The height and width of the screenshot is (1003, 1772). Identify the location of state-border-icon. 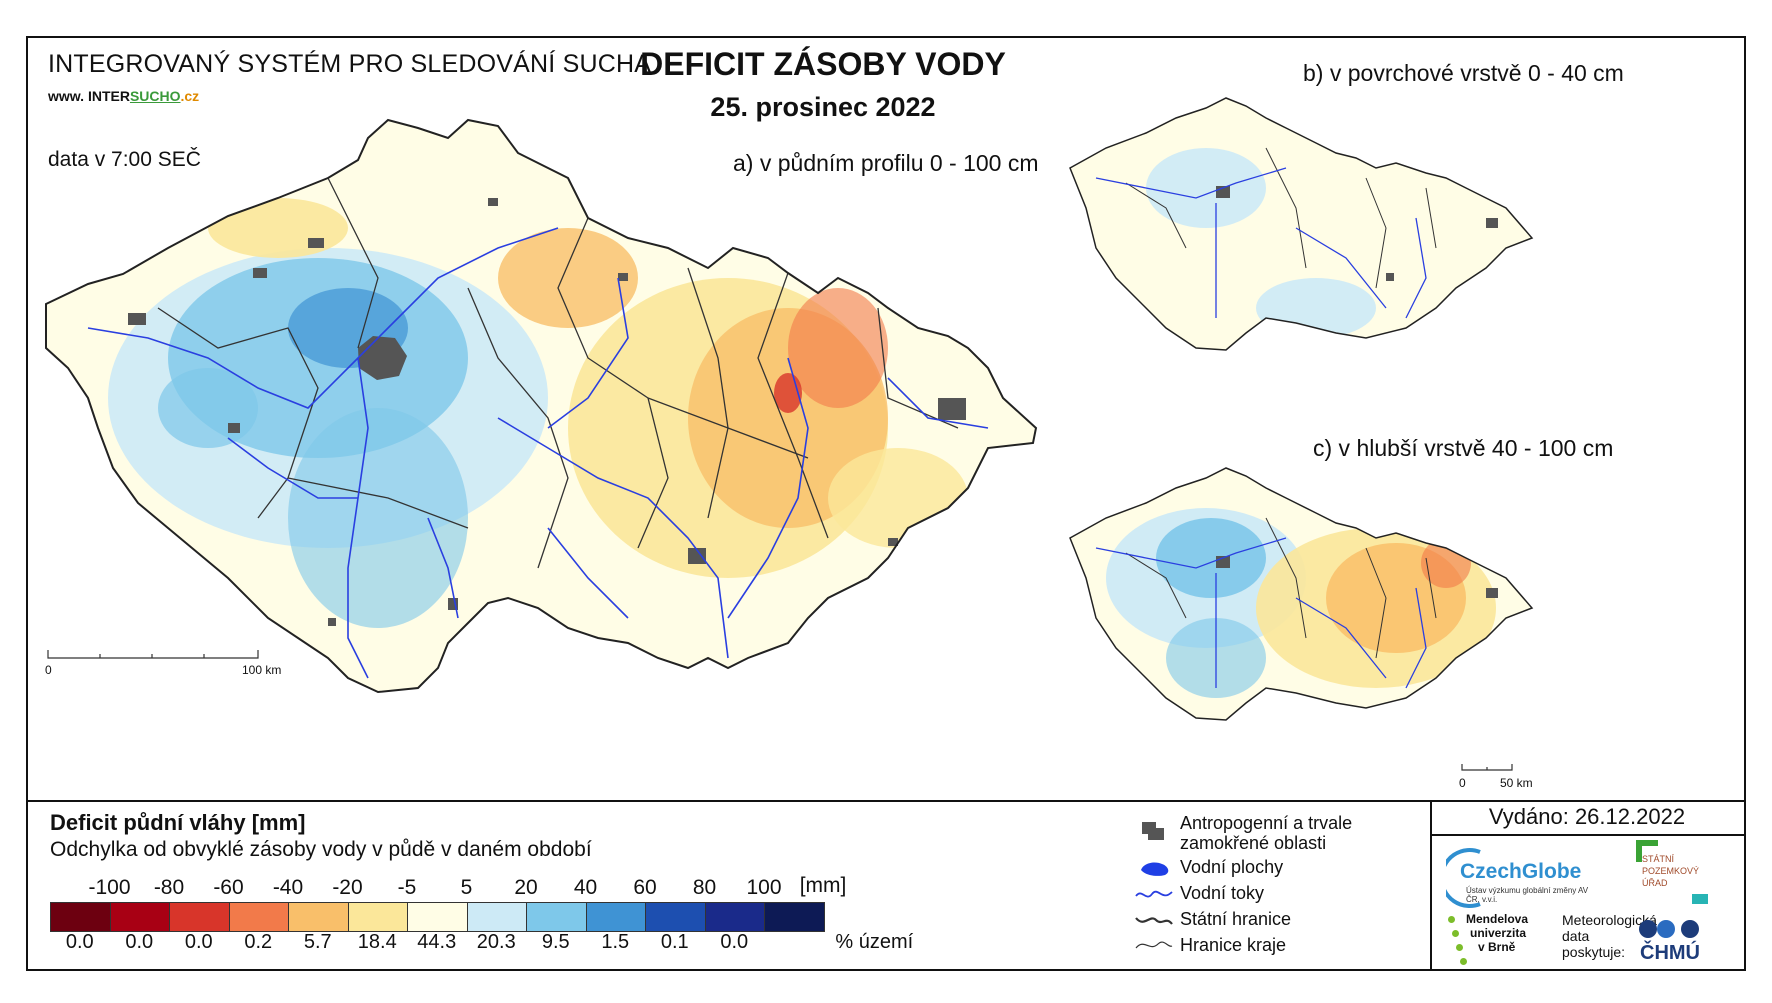
(1154, 921).